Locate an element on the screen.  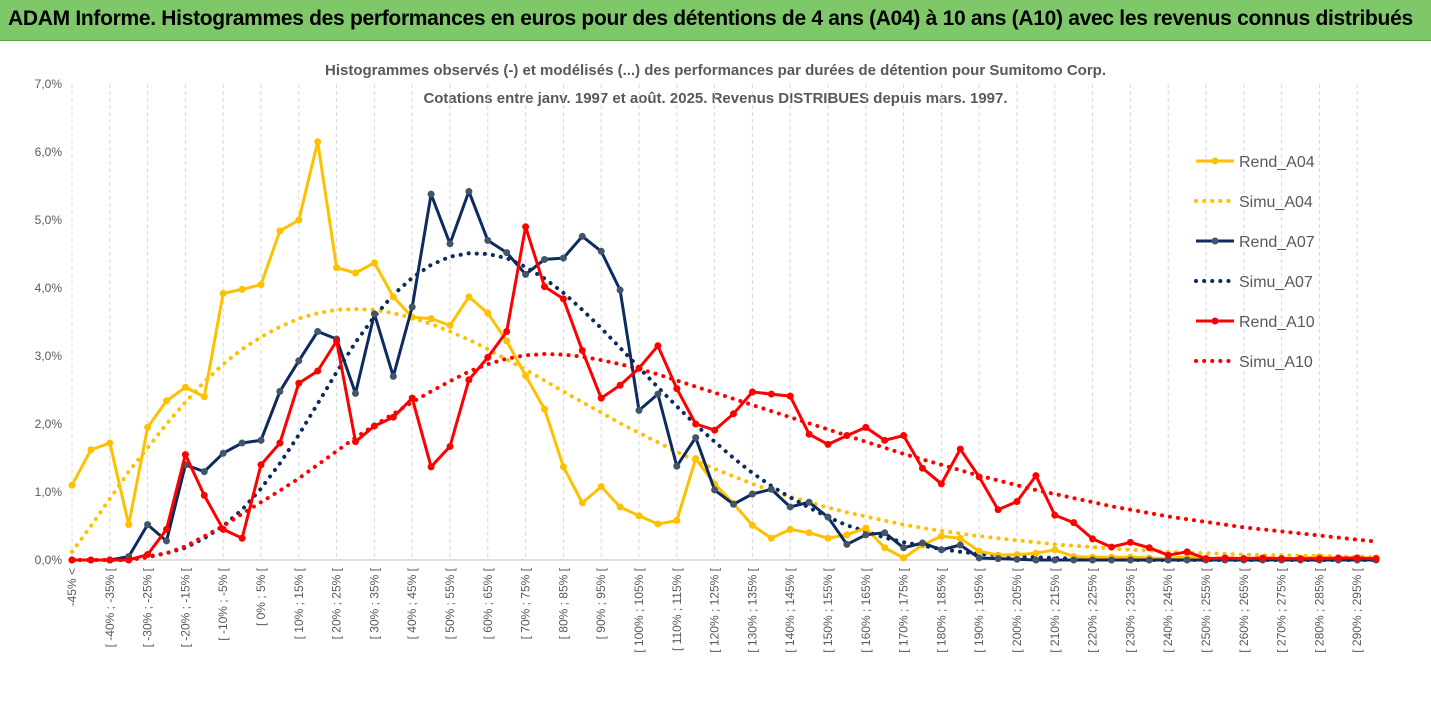
x-tick-label: [ 170% ; 175% [ is located at coordinates (904, 609).